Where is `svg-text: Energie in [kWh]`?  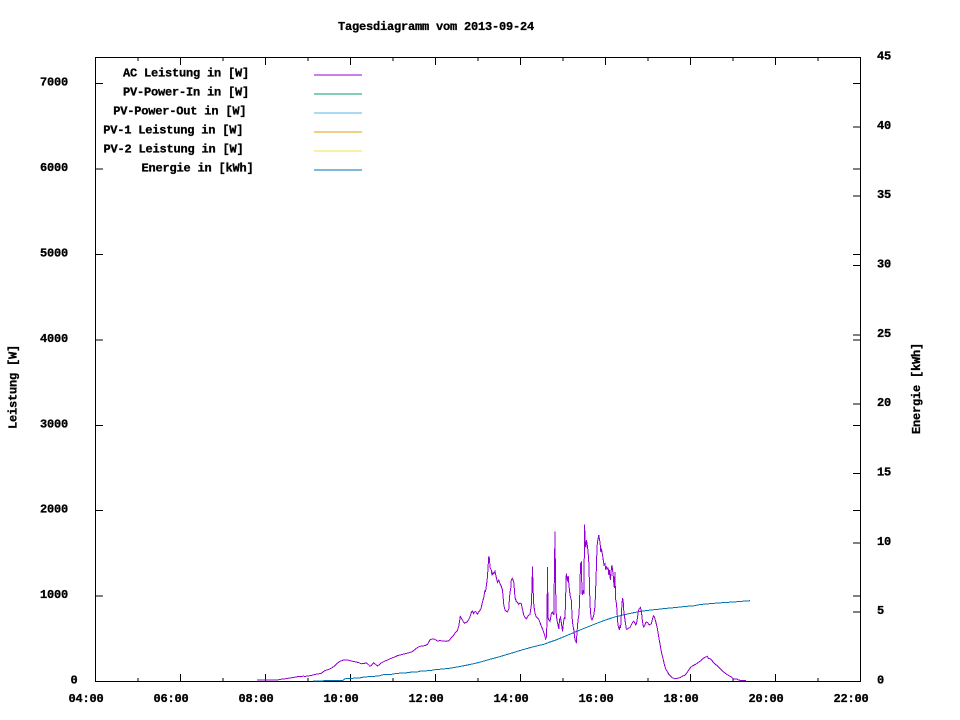 svg-text: Energie in [kWh] is located at coordinates (198, 169).